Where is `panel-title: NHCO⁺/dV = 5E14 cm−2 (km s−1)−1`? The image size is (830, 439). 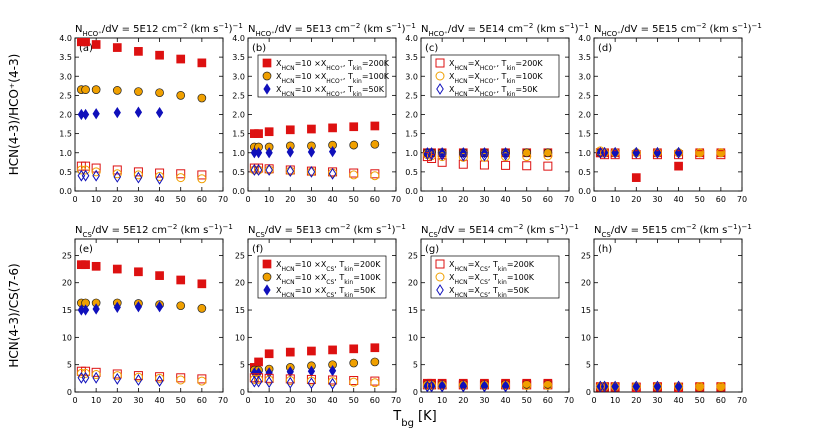 panel-title: NHCO⁺/dV = 5E14 cm−2 (km s−1)−1 is located at coordinates (505, 30).